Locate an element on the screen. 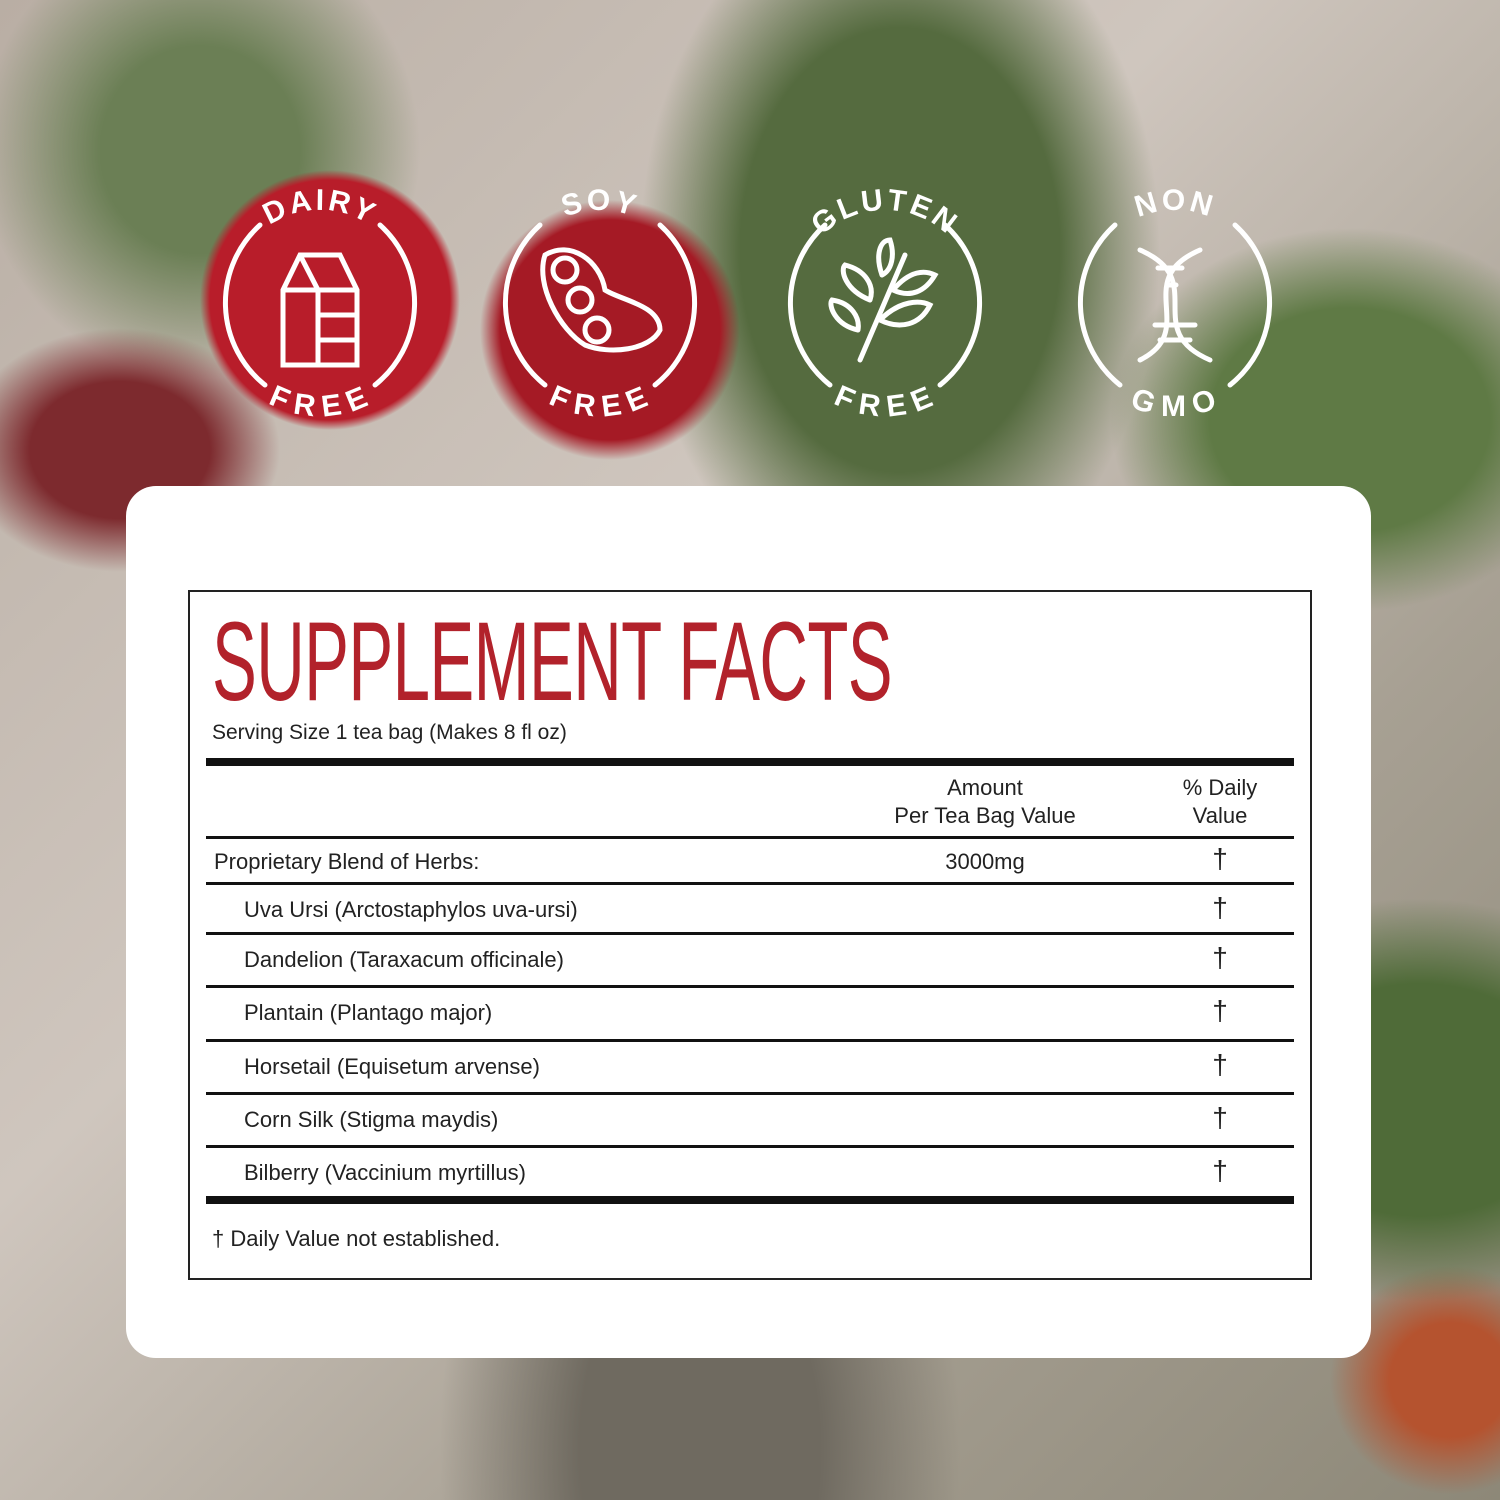  badge-dairy-free is located at coordinates (320, 305).